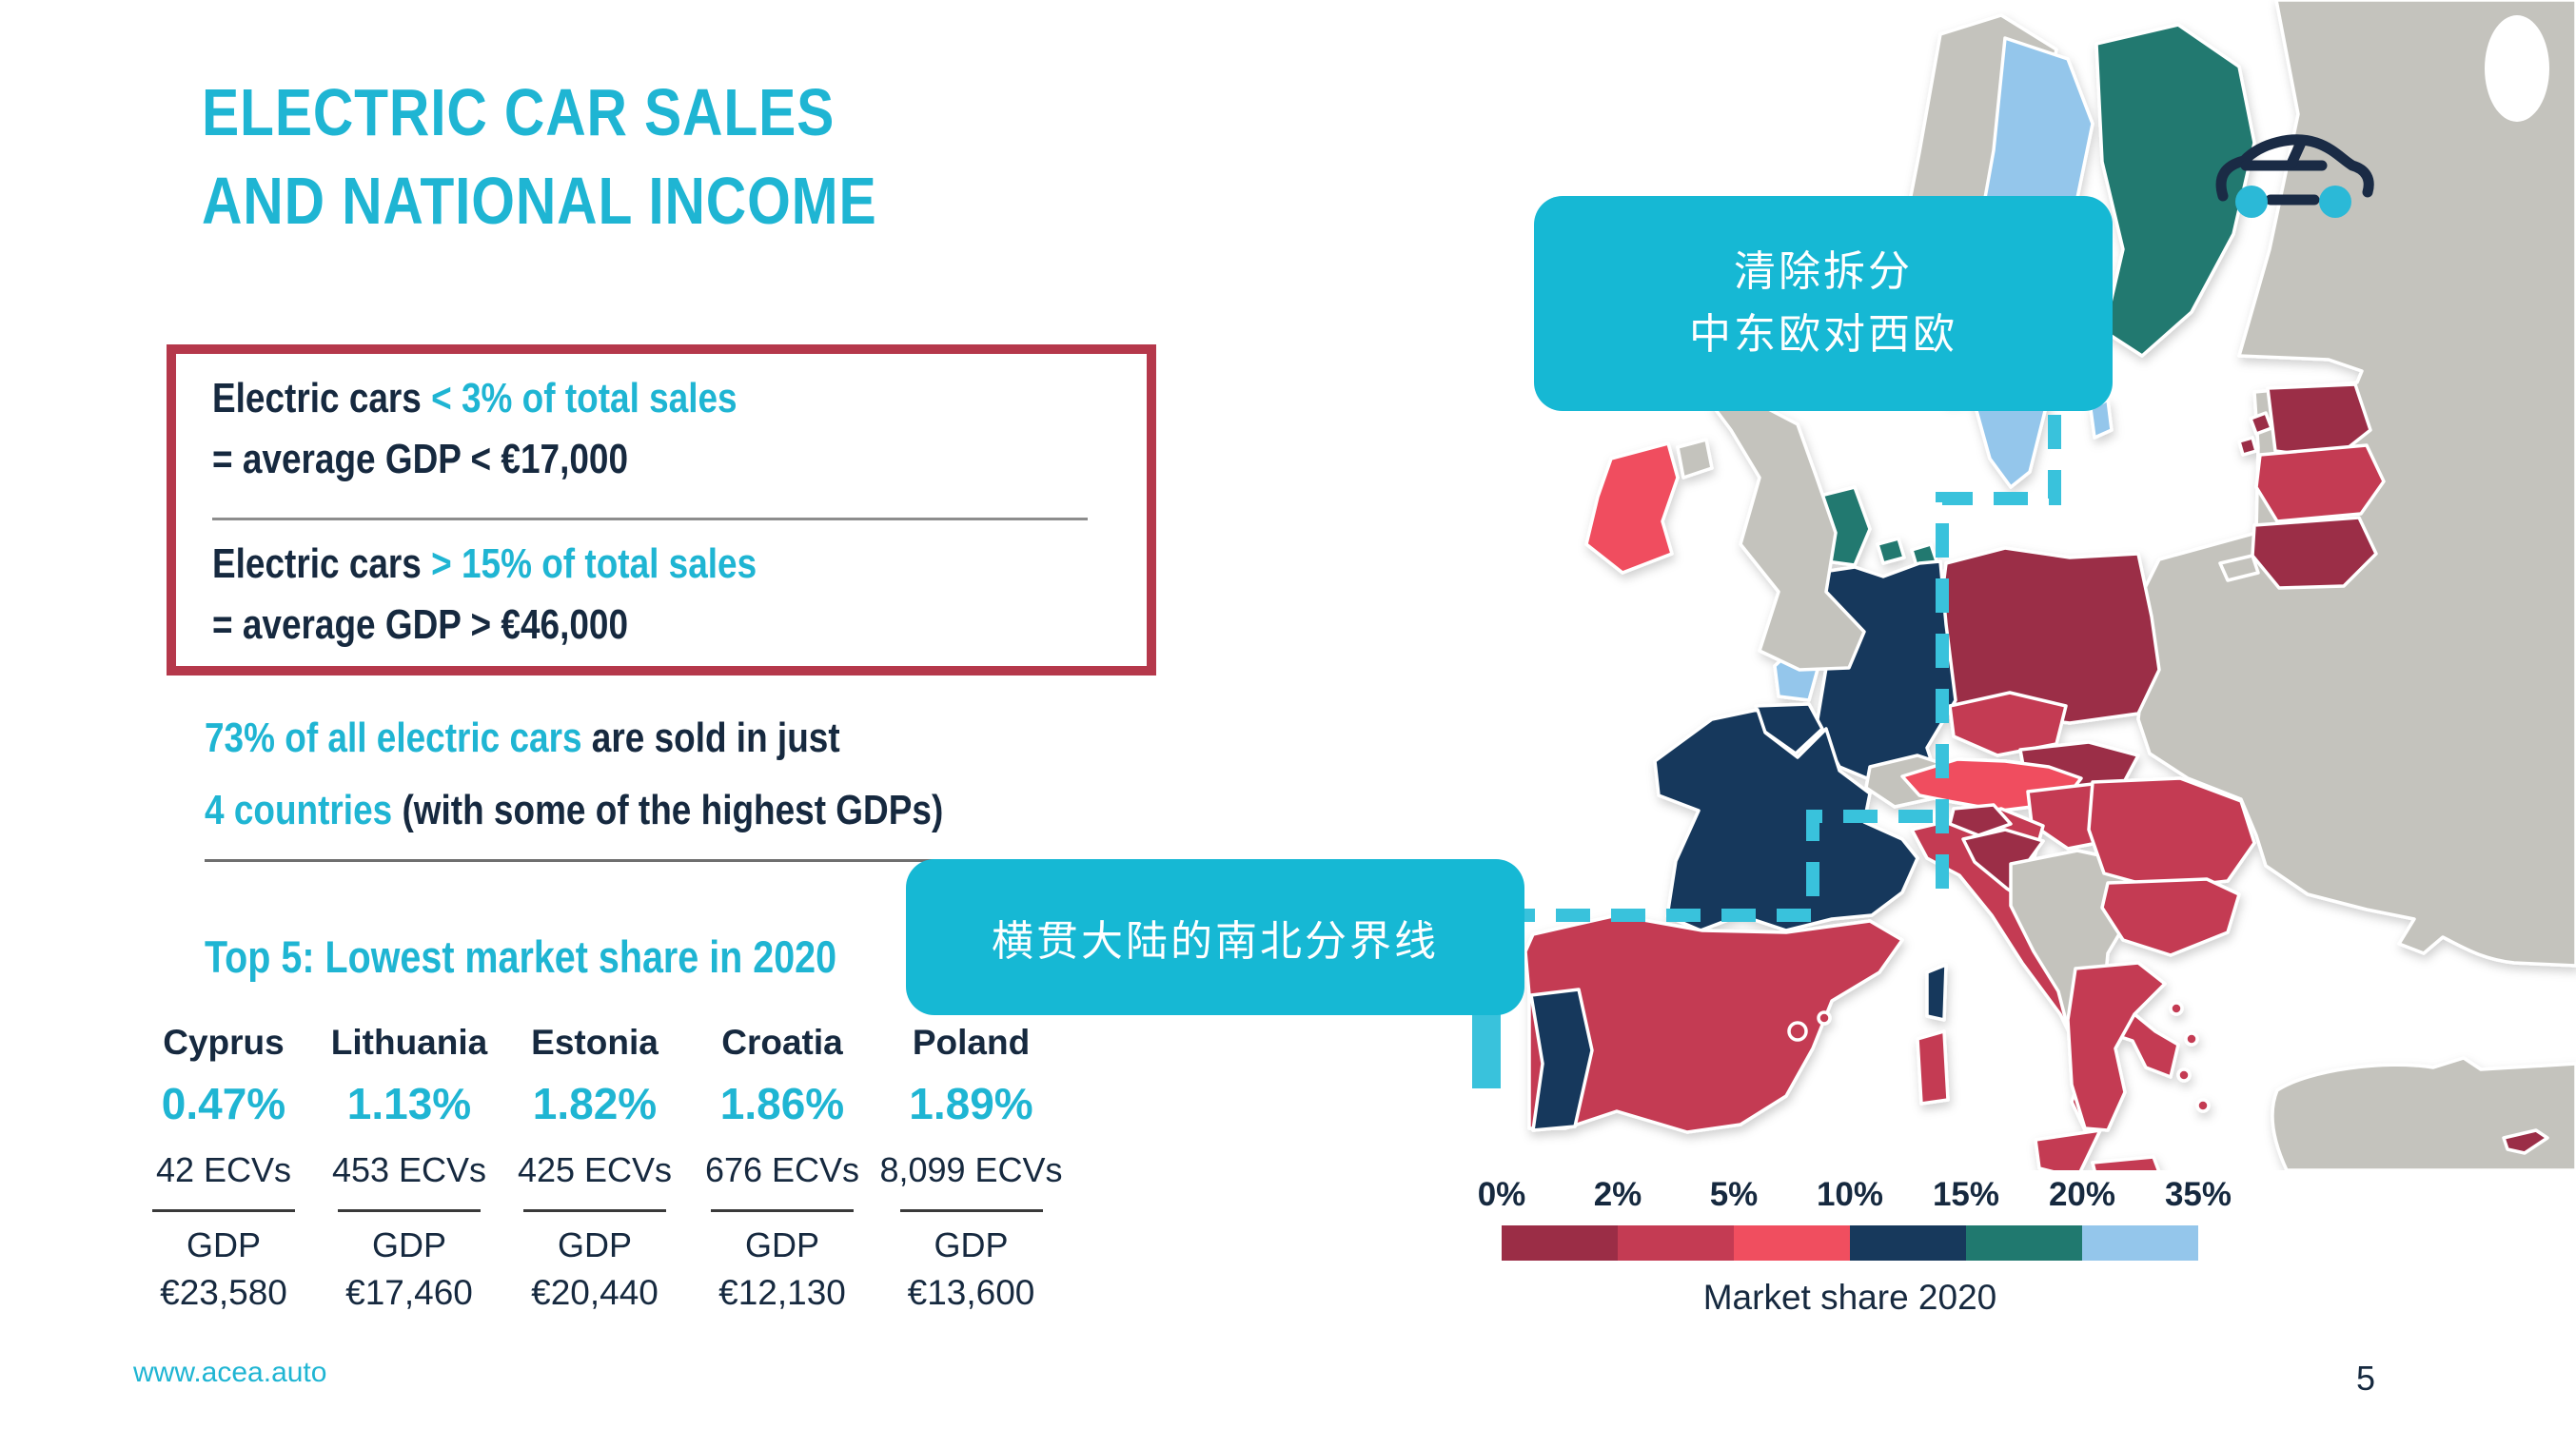 The width and height of the screenshot is (2576, 1449). Describe the element at coordinates (2175, 190) in the screenshot. I see `country-finland` at that location.